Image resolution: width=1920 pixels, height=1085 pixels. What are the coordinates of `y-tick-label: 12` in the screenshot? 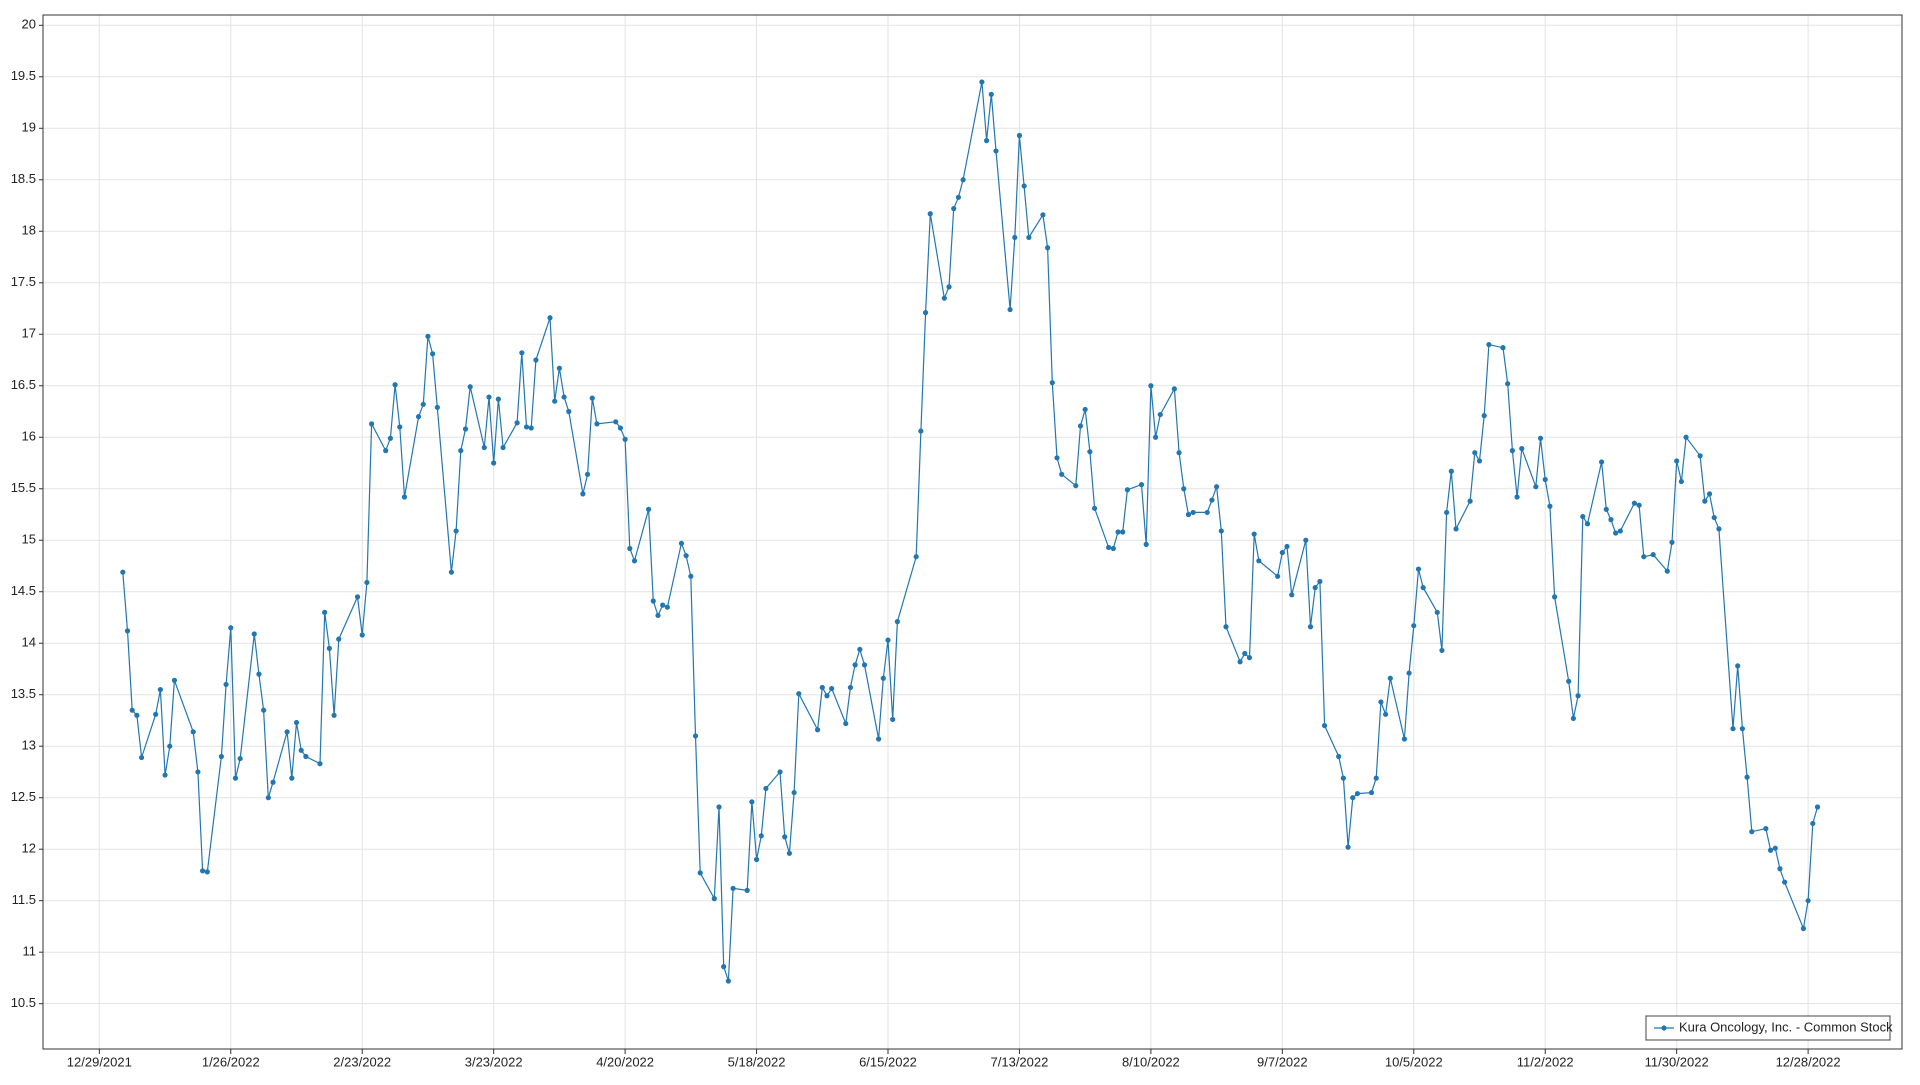 It's located at (29, 848).